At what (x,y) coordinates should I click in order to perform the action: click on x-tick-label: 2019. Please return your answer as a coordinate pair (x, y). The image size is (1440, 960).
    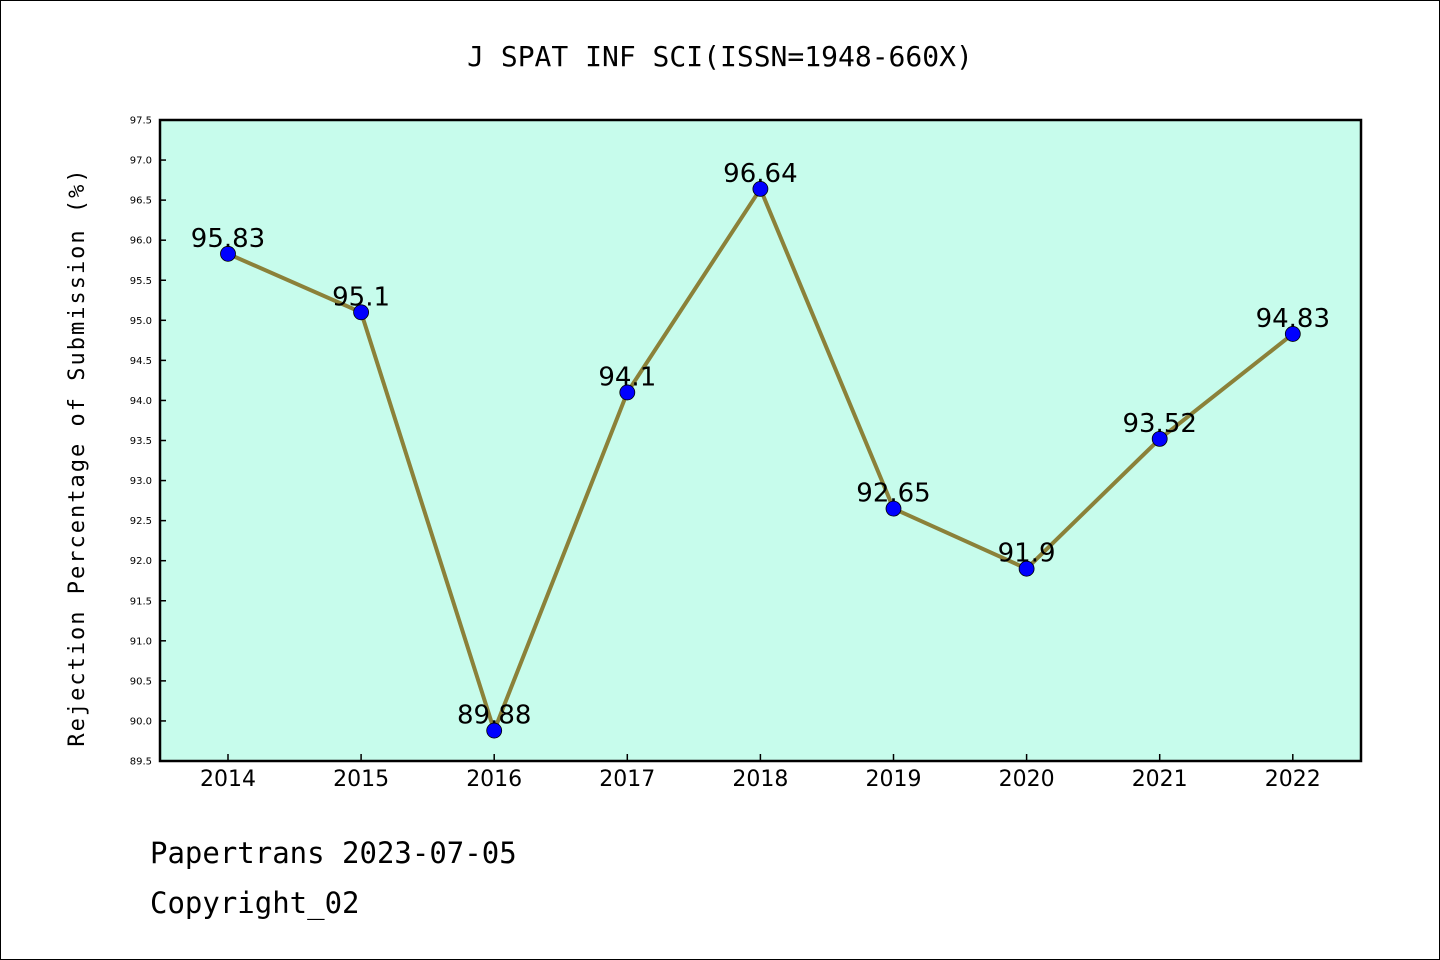
    Looking at the image, I should click on (894, 779).